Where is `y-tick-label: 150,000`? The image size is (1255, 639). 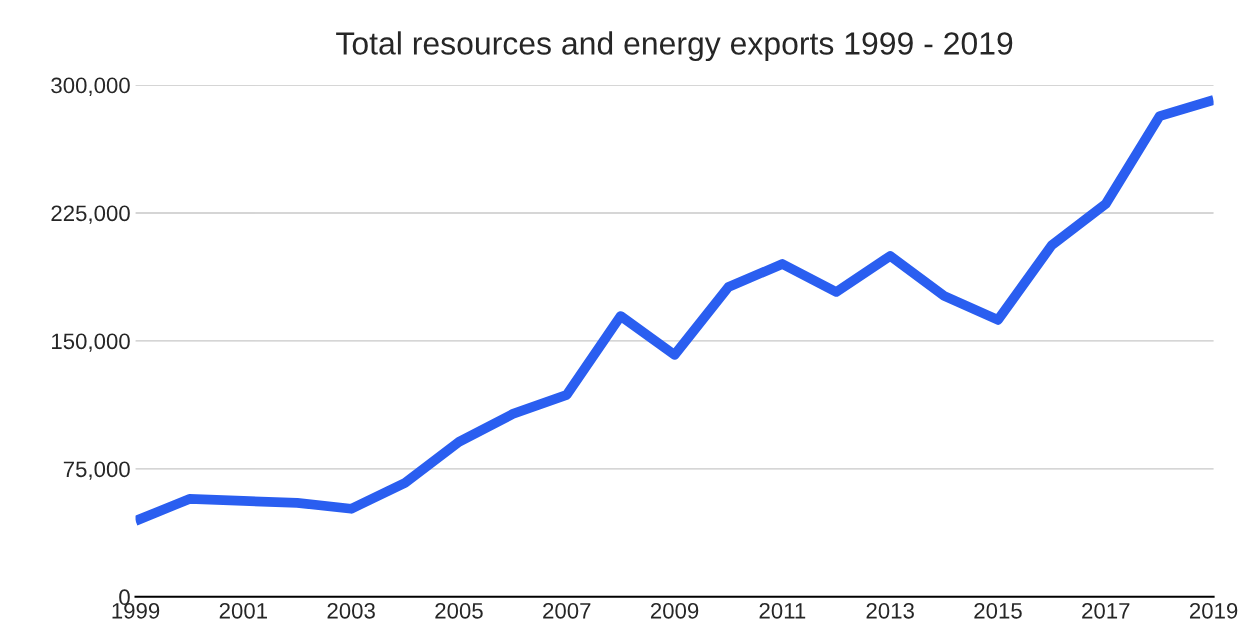 y-tick-label: 150,000 is located at coordinates (91, 342).